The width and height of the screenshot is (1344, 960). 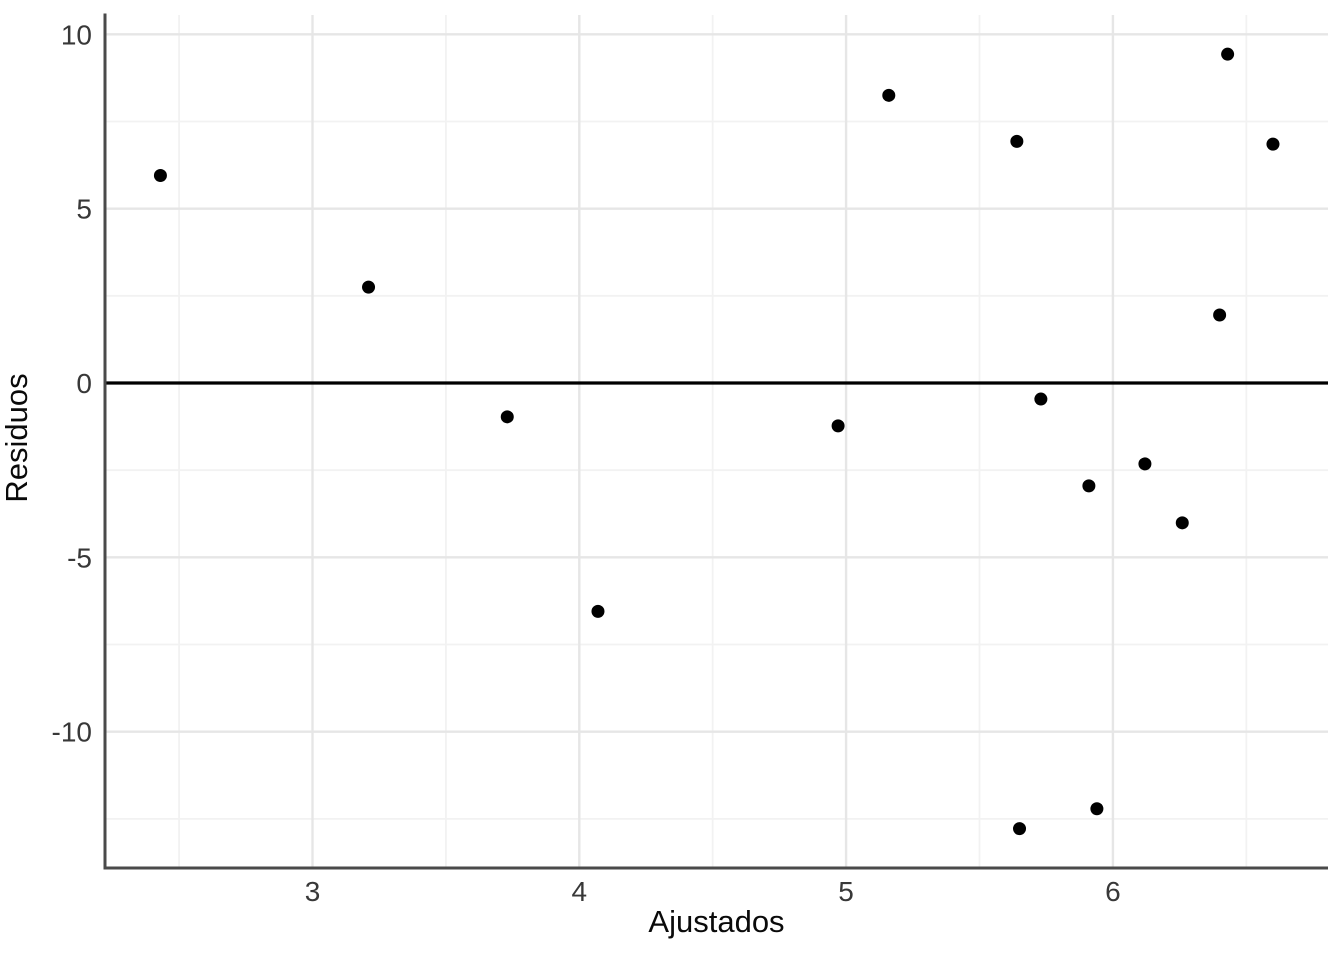 What do you see at coordinates (17, 437) in the screenshot?
I see `y-axis-title: Residuos` at bounding box center [17, 437].